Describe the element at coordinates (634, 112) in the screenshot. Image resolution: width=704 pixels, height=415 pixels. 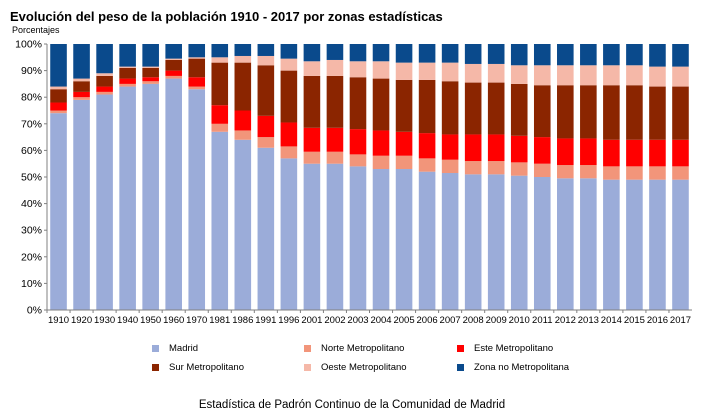
I see `bar-segment-sur-metropolitano-2015` at that location.